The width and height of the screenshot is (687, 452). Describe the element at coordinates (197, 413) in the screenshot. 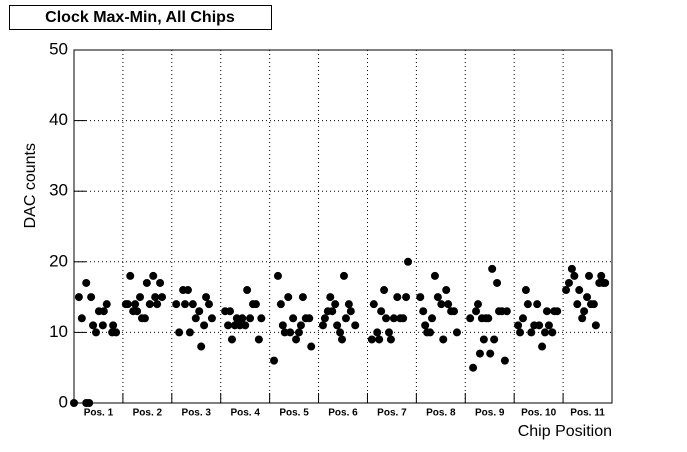

I see `x-tick-label: Pos. 3` at that location.